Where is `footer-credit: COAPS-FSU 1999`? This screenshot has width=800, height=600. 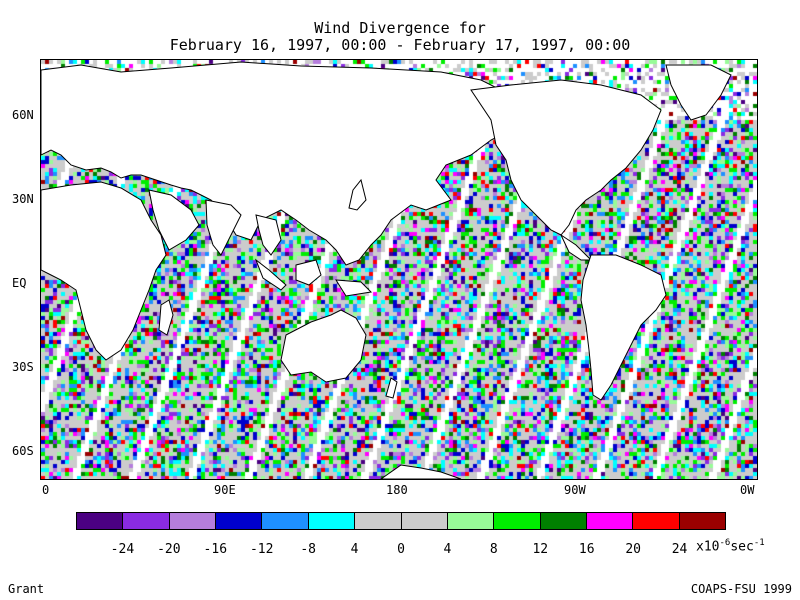
footer-credit: COAPS-FSU 1999 is located at coordinates (741, 589).